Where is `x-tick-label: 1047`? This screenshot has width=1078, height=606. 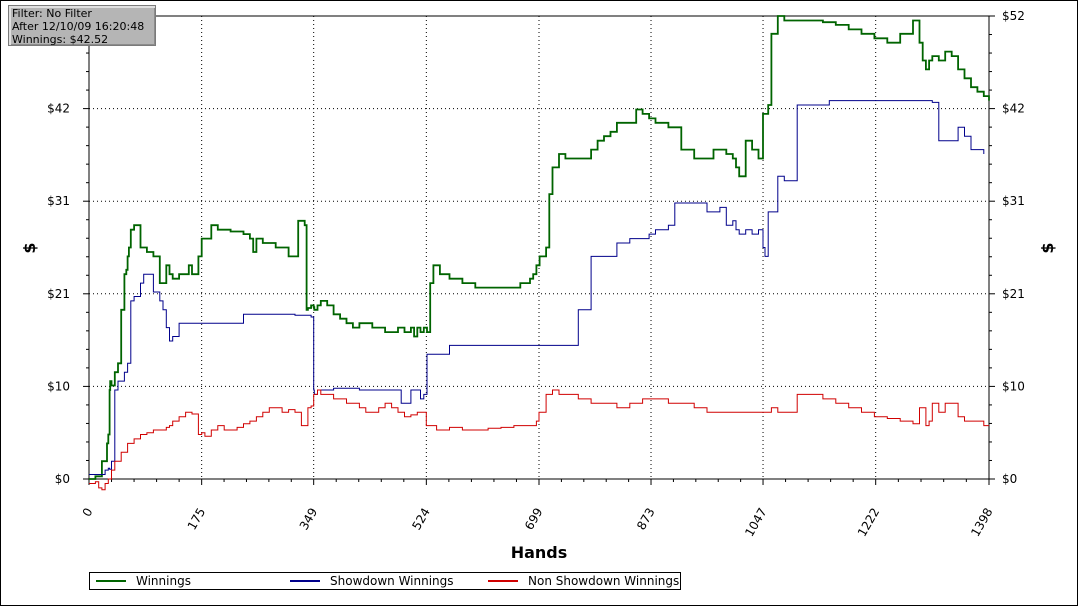
x-tick-label: 1047 is located at coordinates (755, 522).